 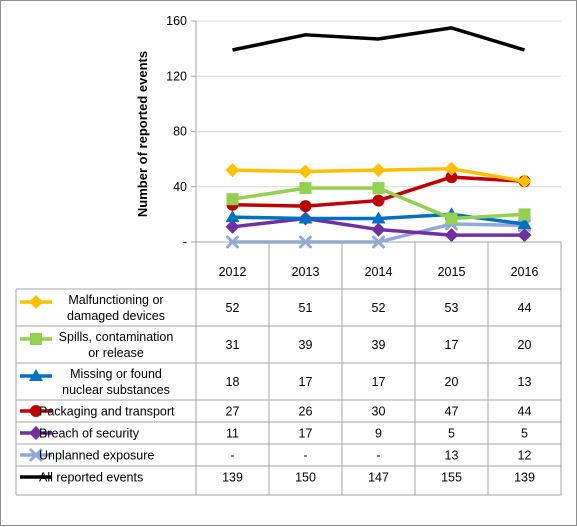 What do you see at coordinates (232, 434) in the screenshot?
I see `table-cell-value: 11` at bounding box center [232, 434].